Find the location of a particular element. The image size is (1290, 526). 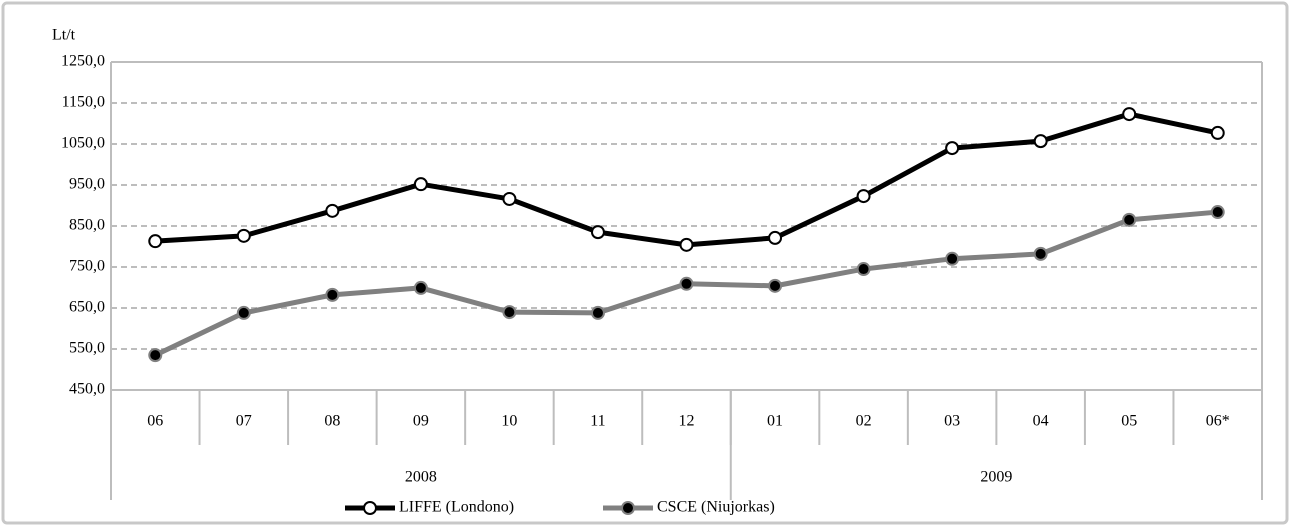

x-tick-label: 06 is located at coordinates (155, 421).